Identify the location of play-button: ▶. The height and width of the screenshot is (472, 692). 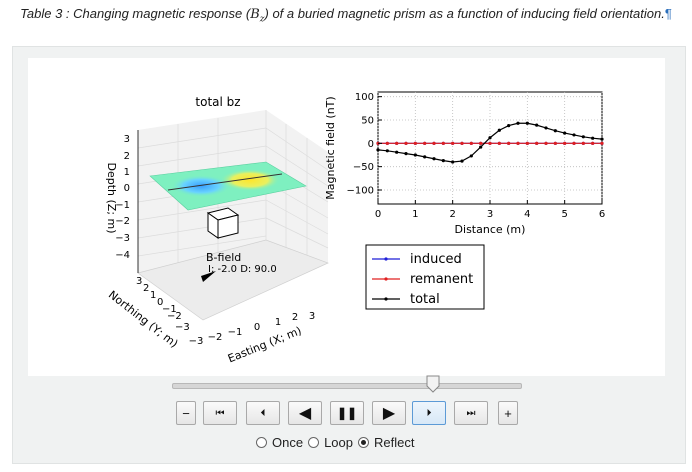
(389, 413).